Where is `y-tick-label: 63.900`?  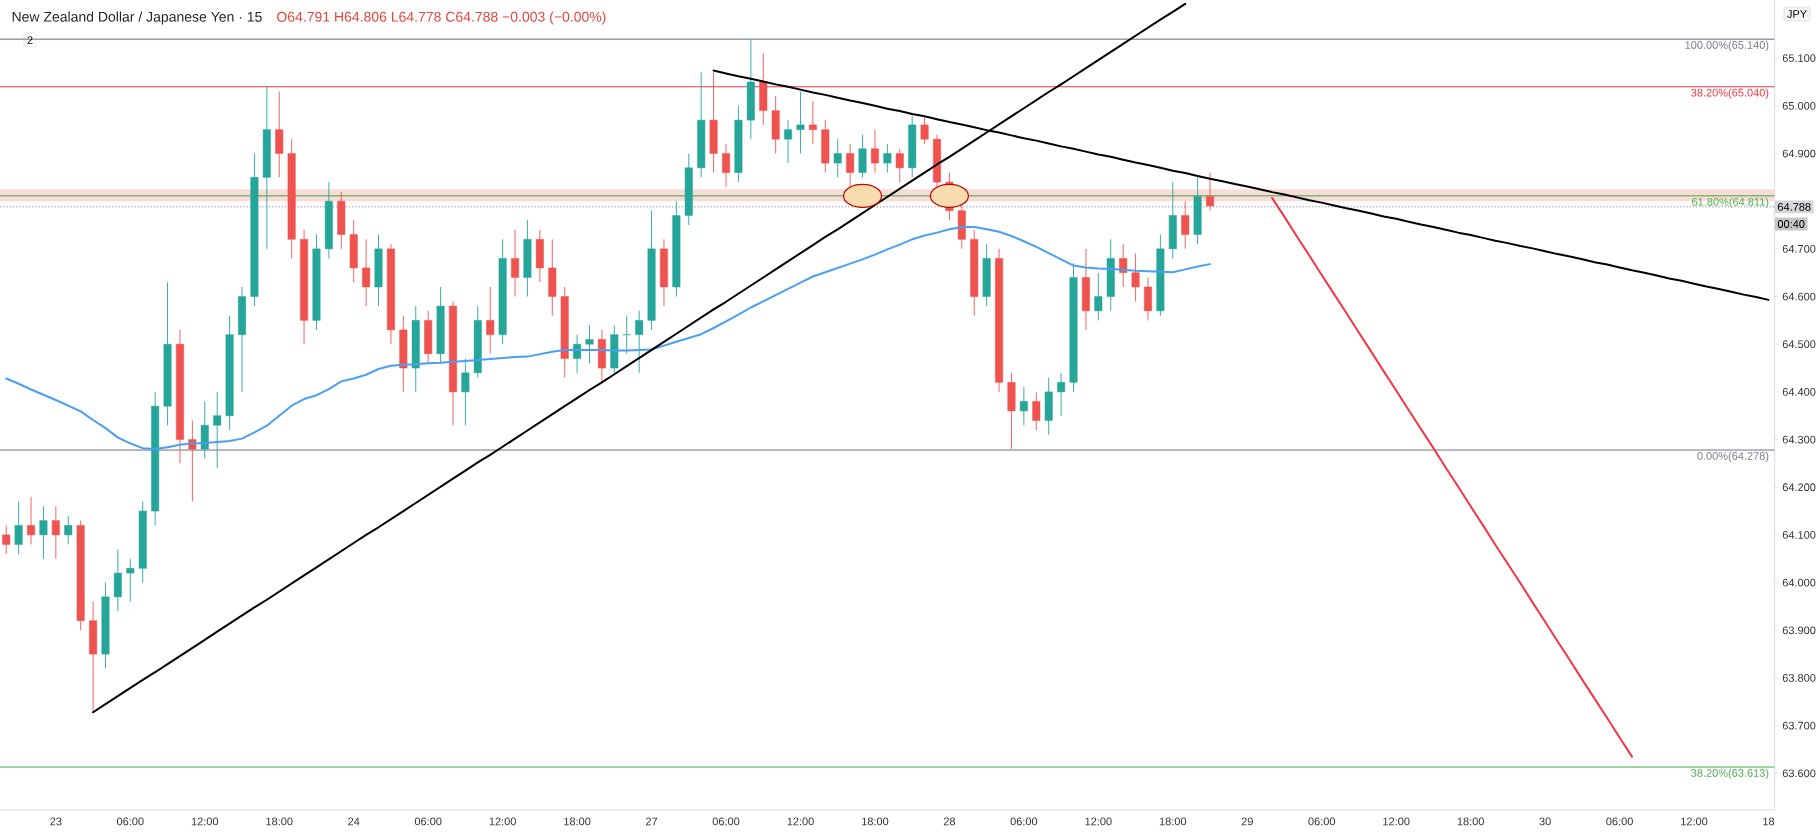
y-tick-label: 63.900 is located at coordinates (1799, 630).